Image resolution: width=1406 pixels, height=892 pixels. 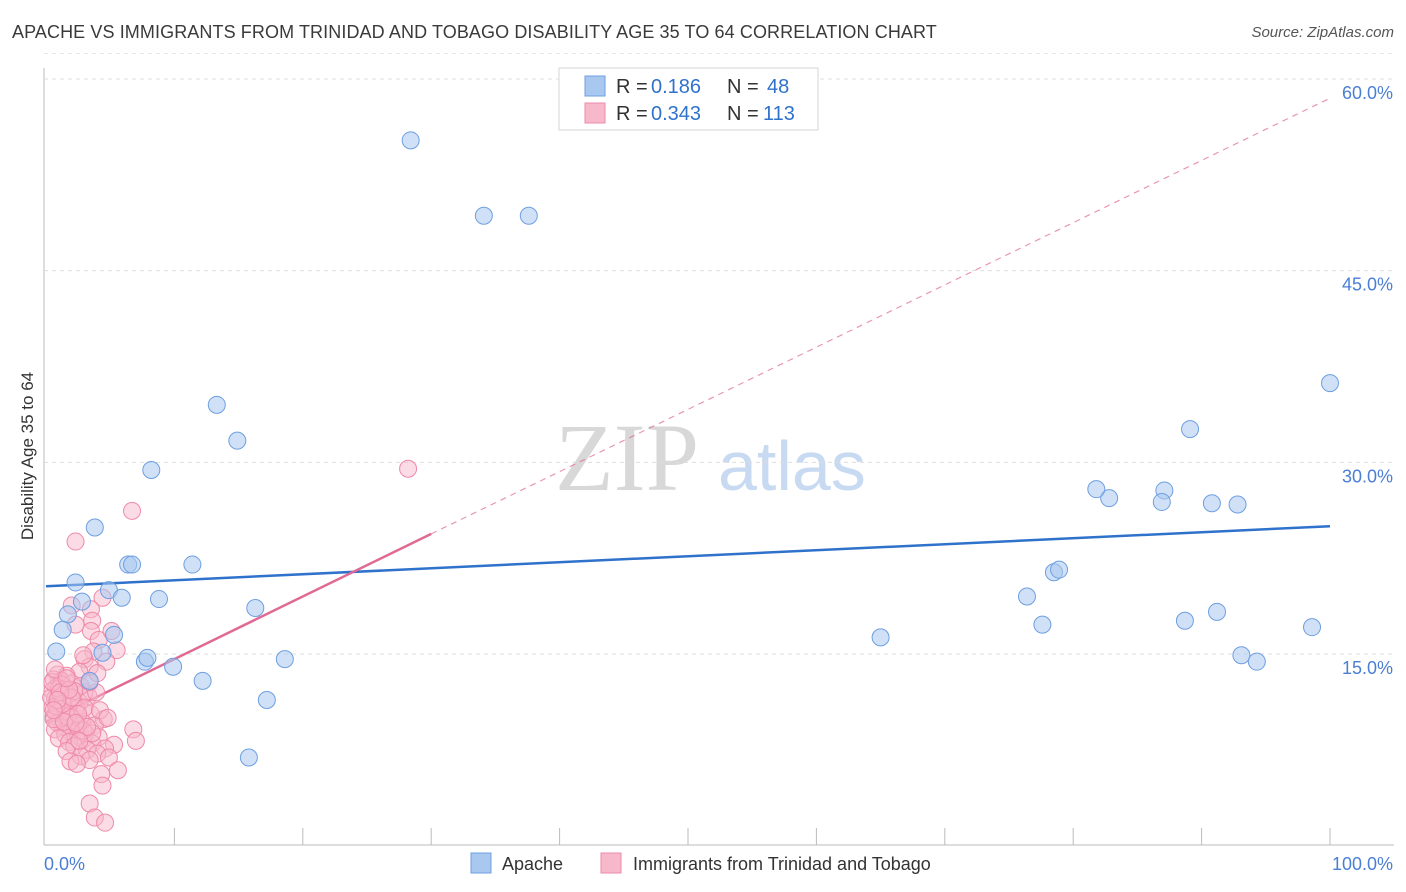 I want to click on legend-n-value-apache: 48, so click(x=778, y=87).